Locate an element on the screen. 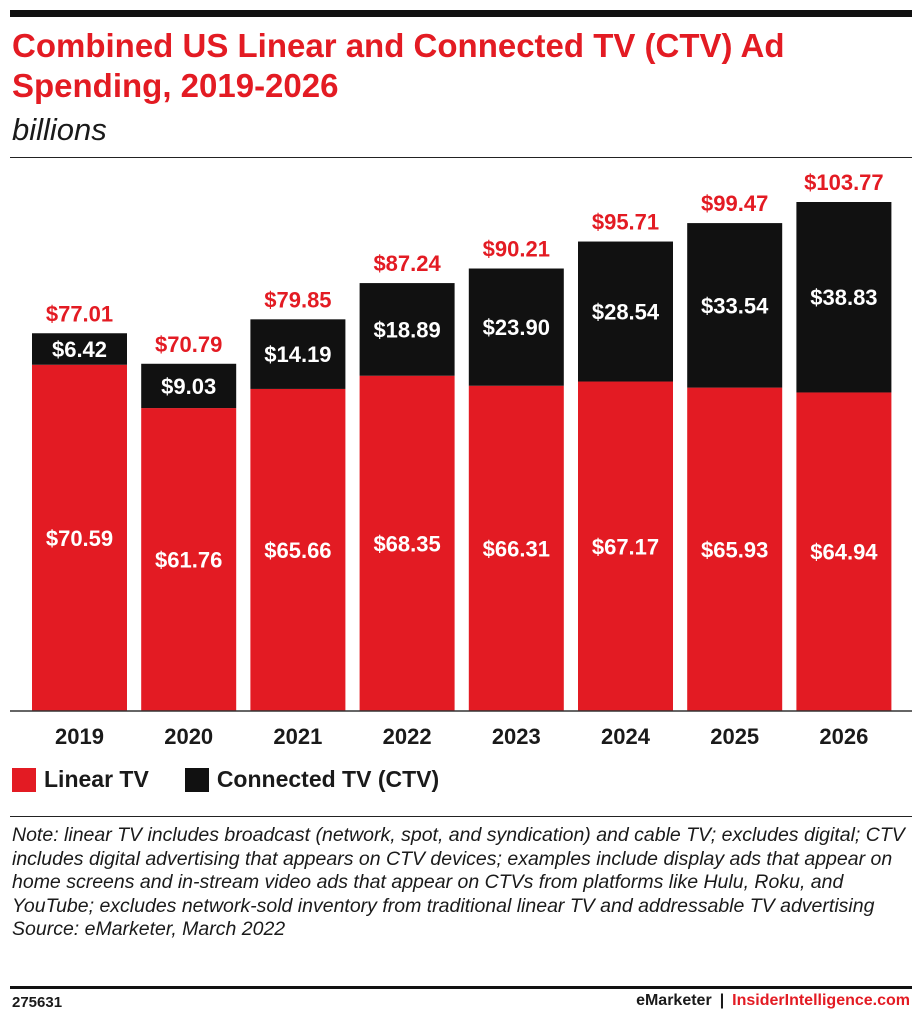  bar-ctv-2024 is located at coordinates (625, 311).